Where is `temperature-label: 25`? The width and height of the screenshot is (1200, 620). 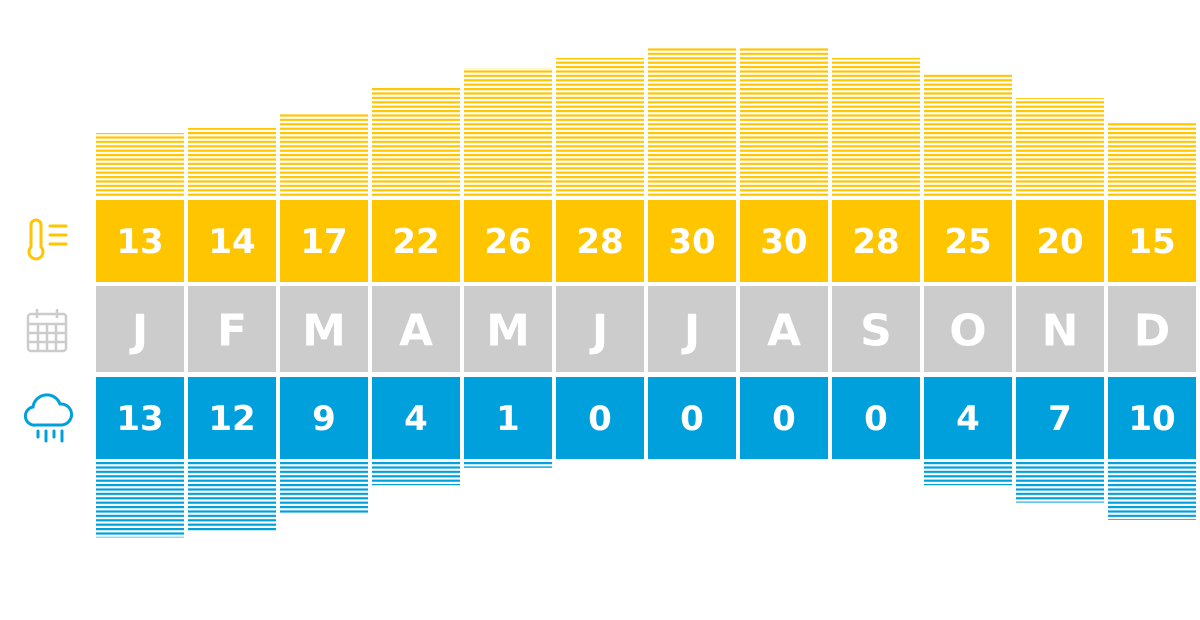
temperature-label: 25 is located at coordinates (967, 242).